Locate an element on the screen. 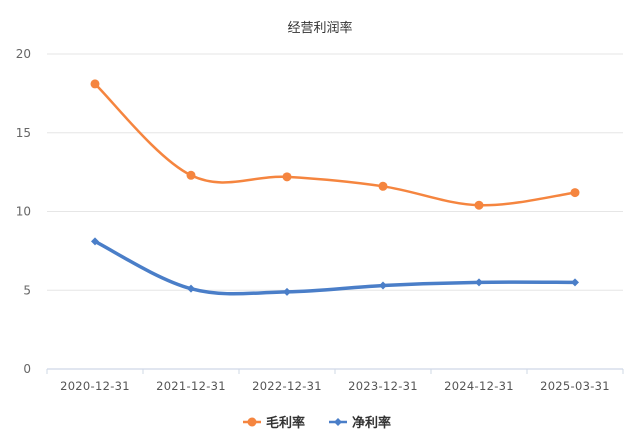 The image size is (640, 440). legend-diamond-icon is located at coordinates (338, 422).